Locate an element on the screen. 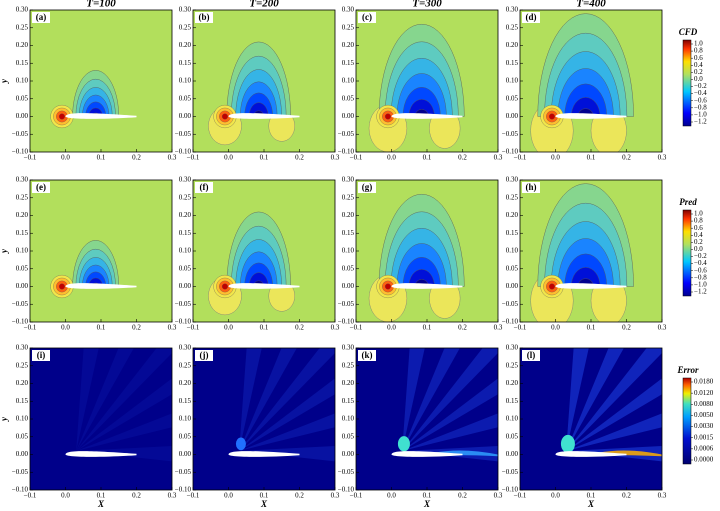 The height and width of the screenshot is (511, 720). colorbar-tick-label: 1.0 is located at coordinates (698, 44).